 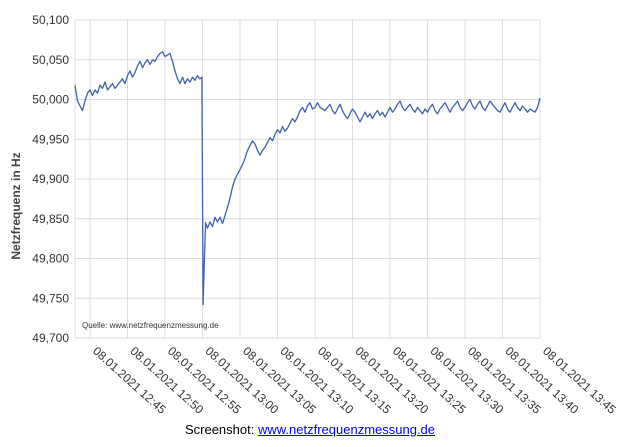 I want to click on y-tick-label: 49,850, so click(x=50, y=219).